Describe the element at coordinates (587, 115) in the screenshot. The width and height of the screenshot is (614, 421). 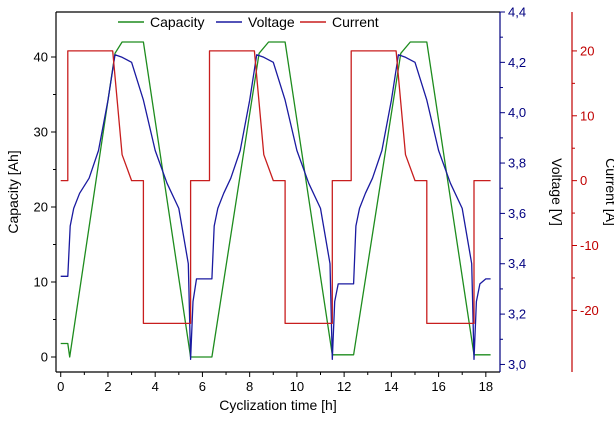
I see `current-tick-label: 10` at that location.